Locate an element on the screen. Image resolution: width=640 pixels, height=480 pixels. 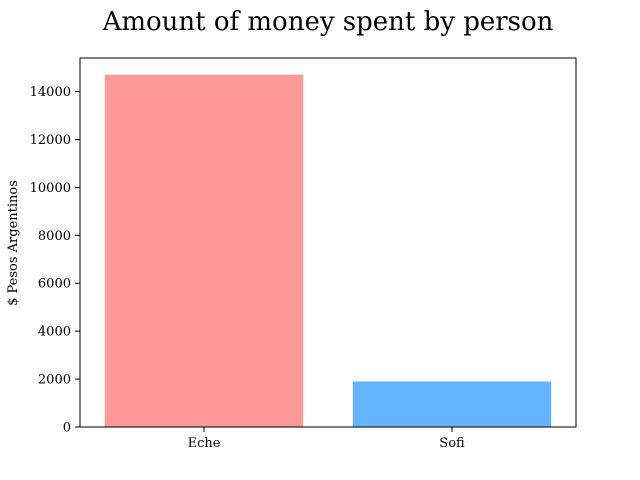
x-axis-ticks: Eche Sofi is located at coordinates (326, 439).